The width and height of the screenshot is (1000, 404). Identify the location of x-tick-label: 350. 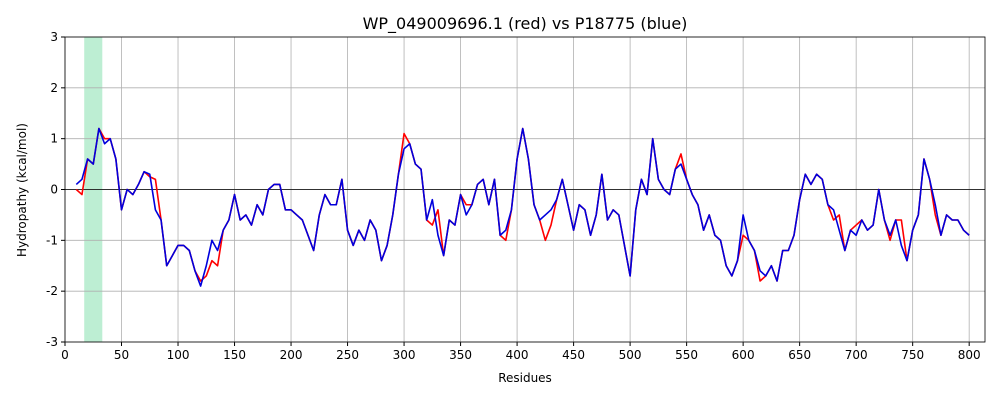
(460, 355).